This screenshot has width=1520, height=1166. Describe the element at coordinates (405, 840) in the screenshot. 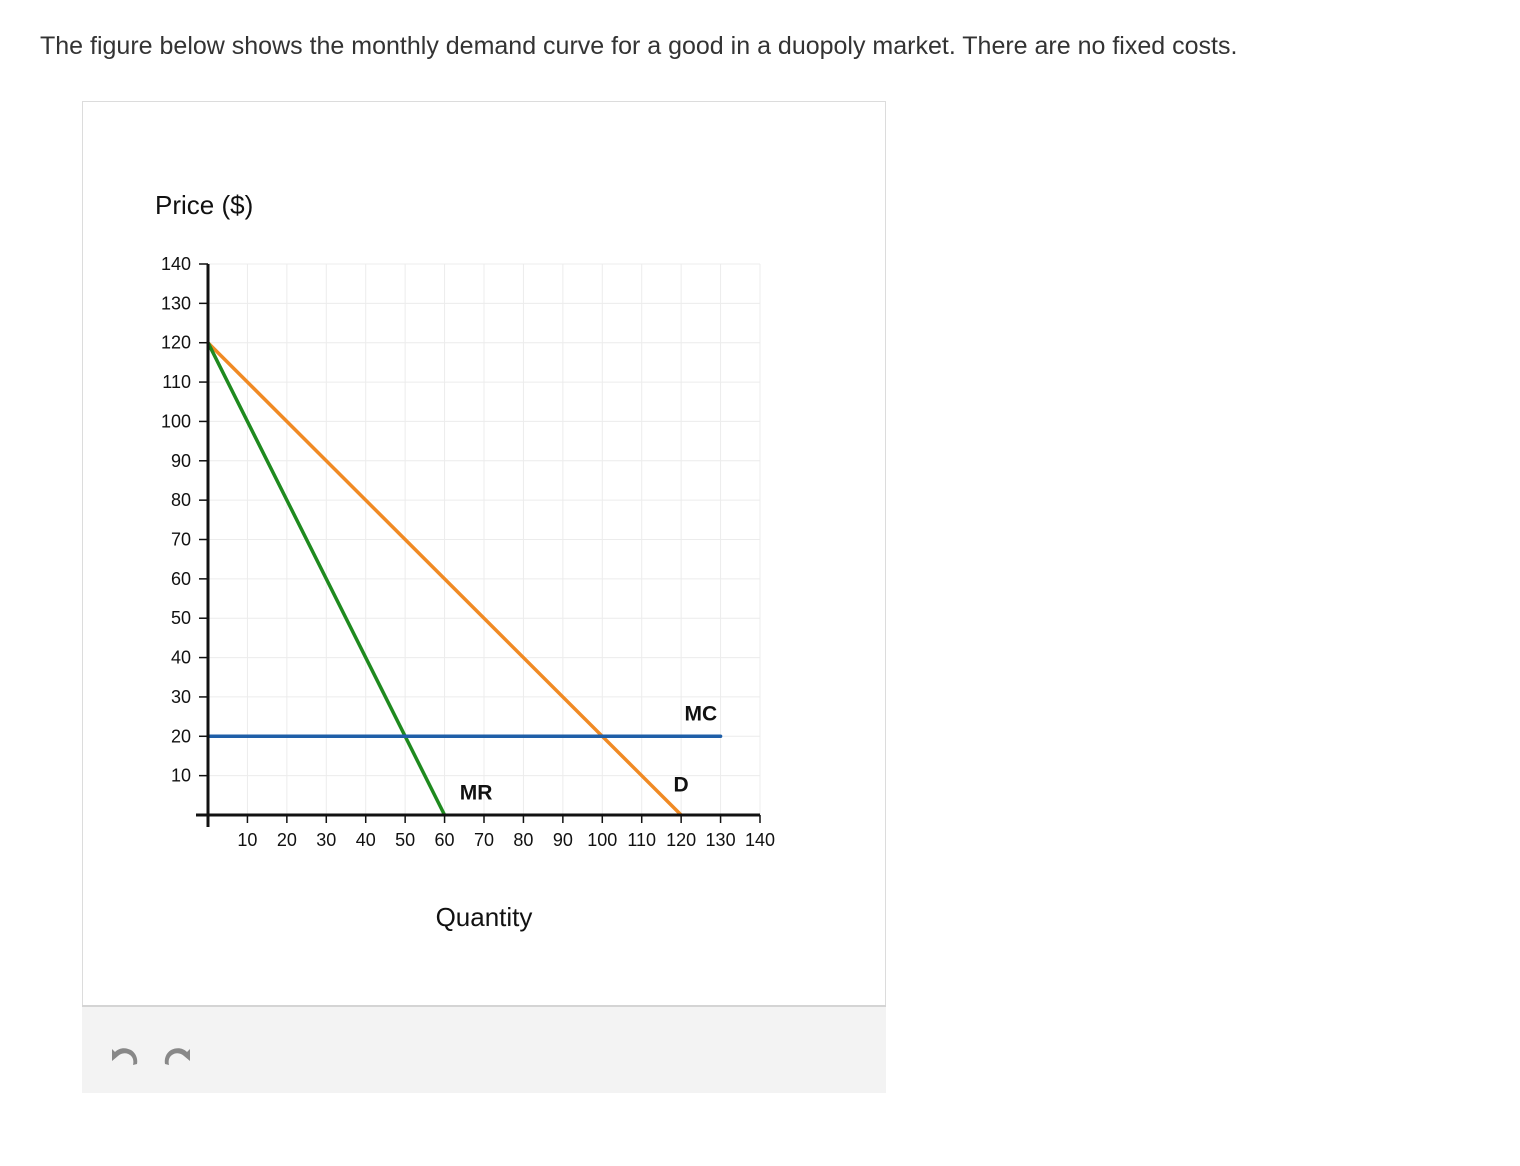

I see `x-tick-label-50: 50` at that location.